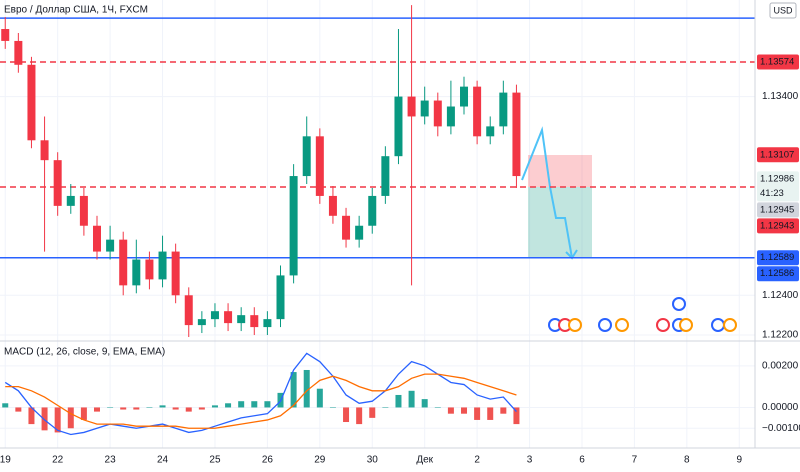  What do you see at coordinates (58, 460) in the screenshot?
I see `x-tick-label: 22` at bounding box center [58, 460].